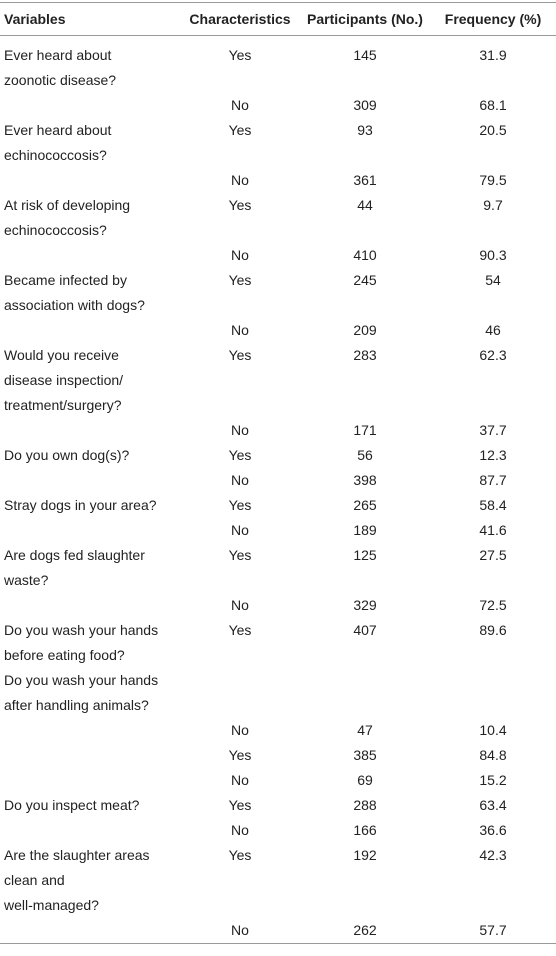  Describe the element at coordinates (493, 130) in the screenshot. I see `frequency-cell: 20.5` at that location.